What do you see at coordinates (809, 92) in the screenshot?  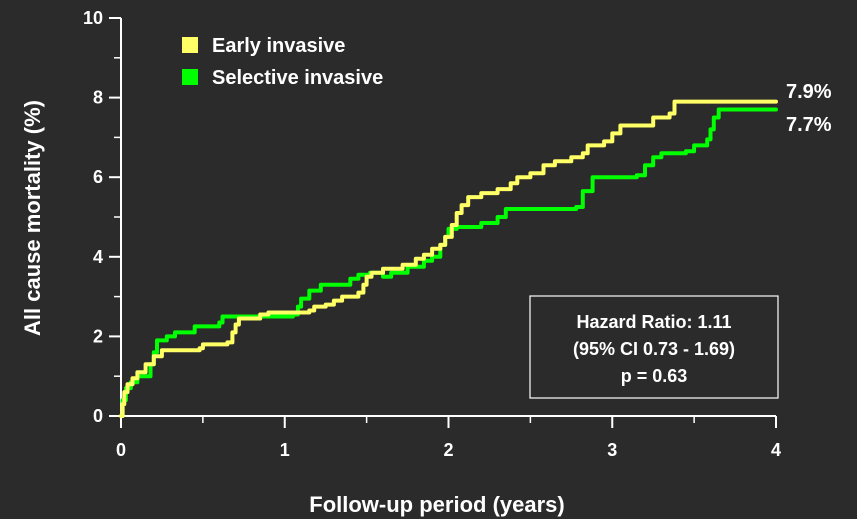 I see `end-label-early-invasive: 7.9%` at bounding box center [809, 92].